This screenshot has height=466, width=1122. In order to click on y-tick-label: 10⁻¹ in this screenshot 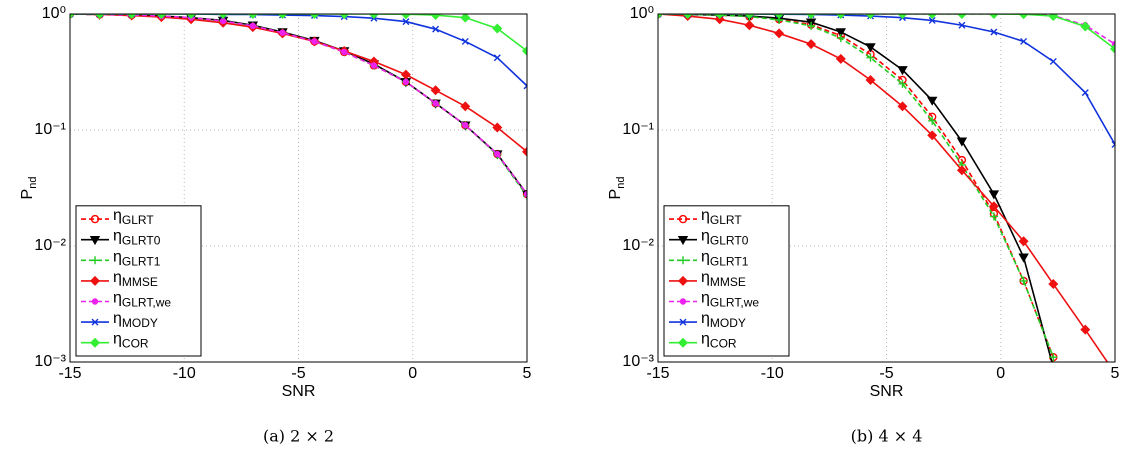, I will do `click(50, 129)`.